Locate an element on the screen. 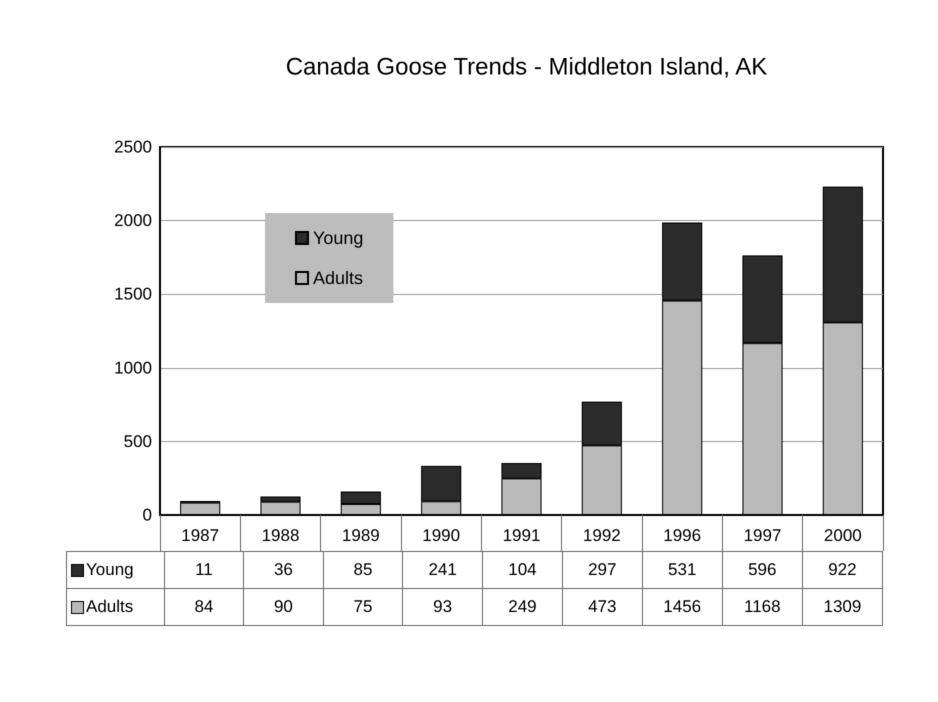 The width and height of the screenshot is (938, 702). text: Adults is located at coordinates (110, 606).